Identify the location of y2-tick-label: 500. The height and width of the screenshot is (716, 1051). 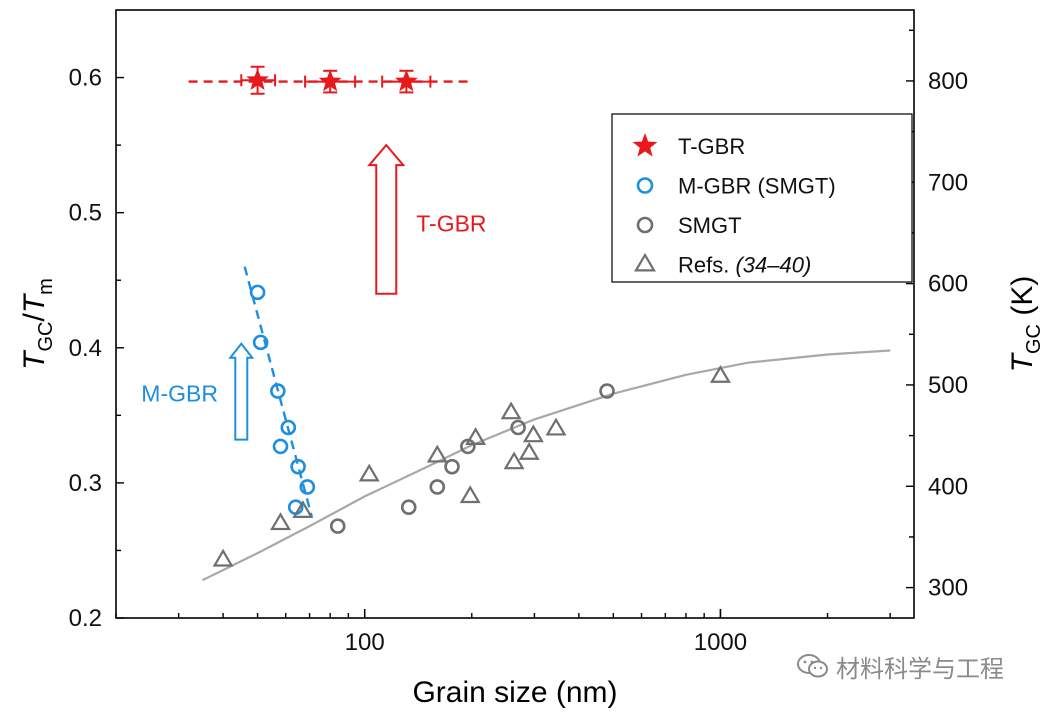
(948, 385).